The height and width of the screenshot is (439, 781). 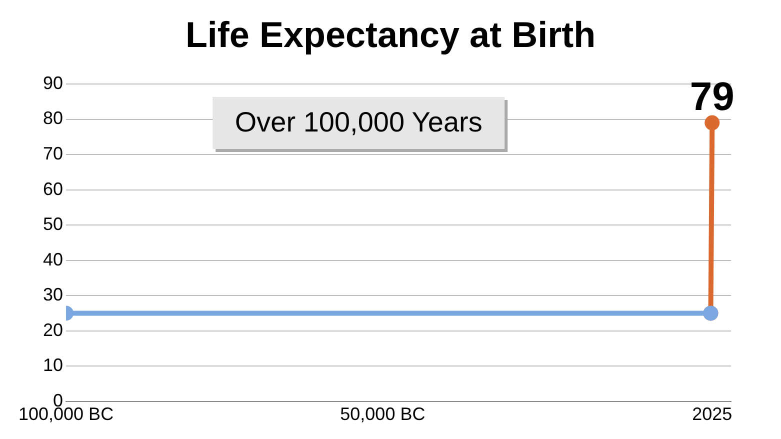 I want to click on data-label: 79, so click(x=712, y=96).